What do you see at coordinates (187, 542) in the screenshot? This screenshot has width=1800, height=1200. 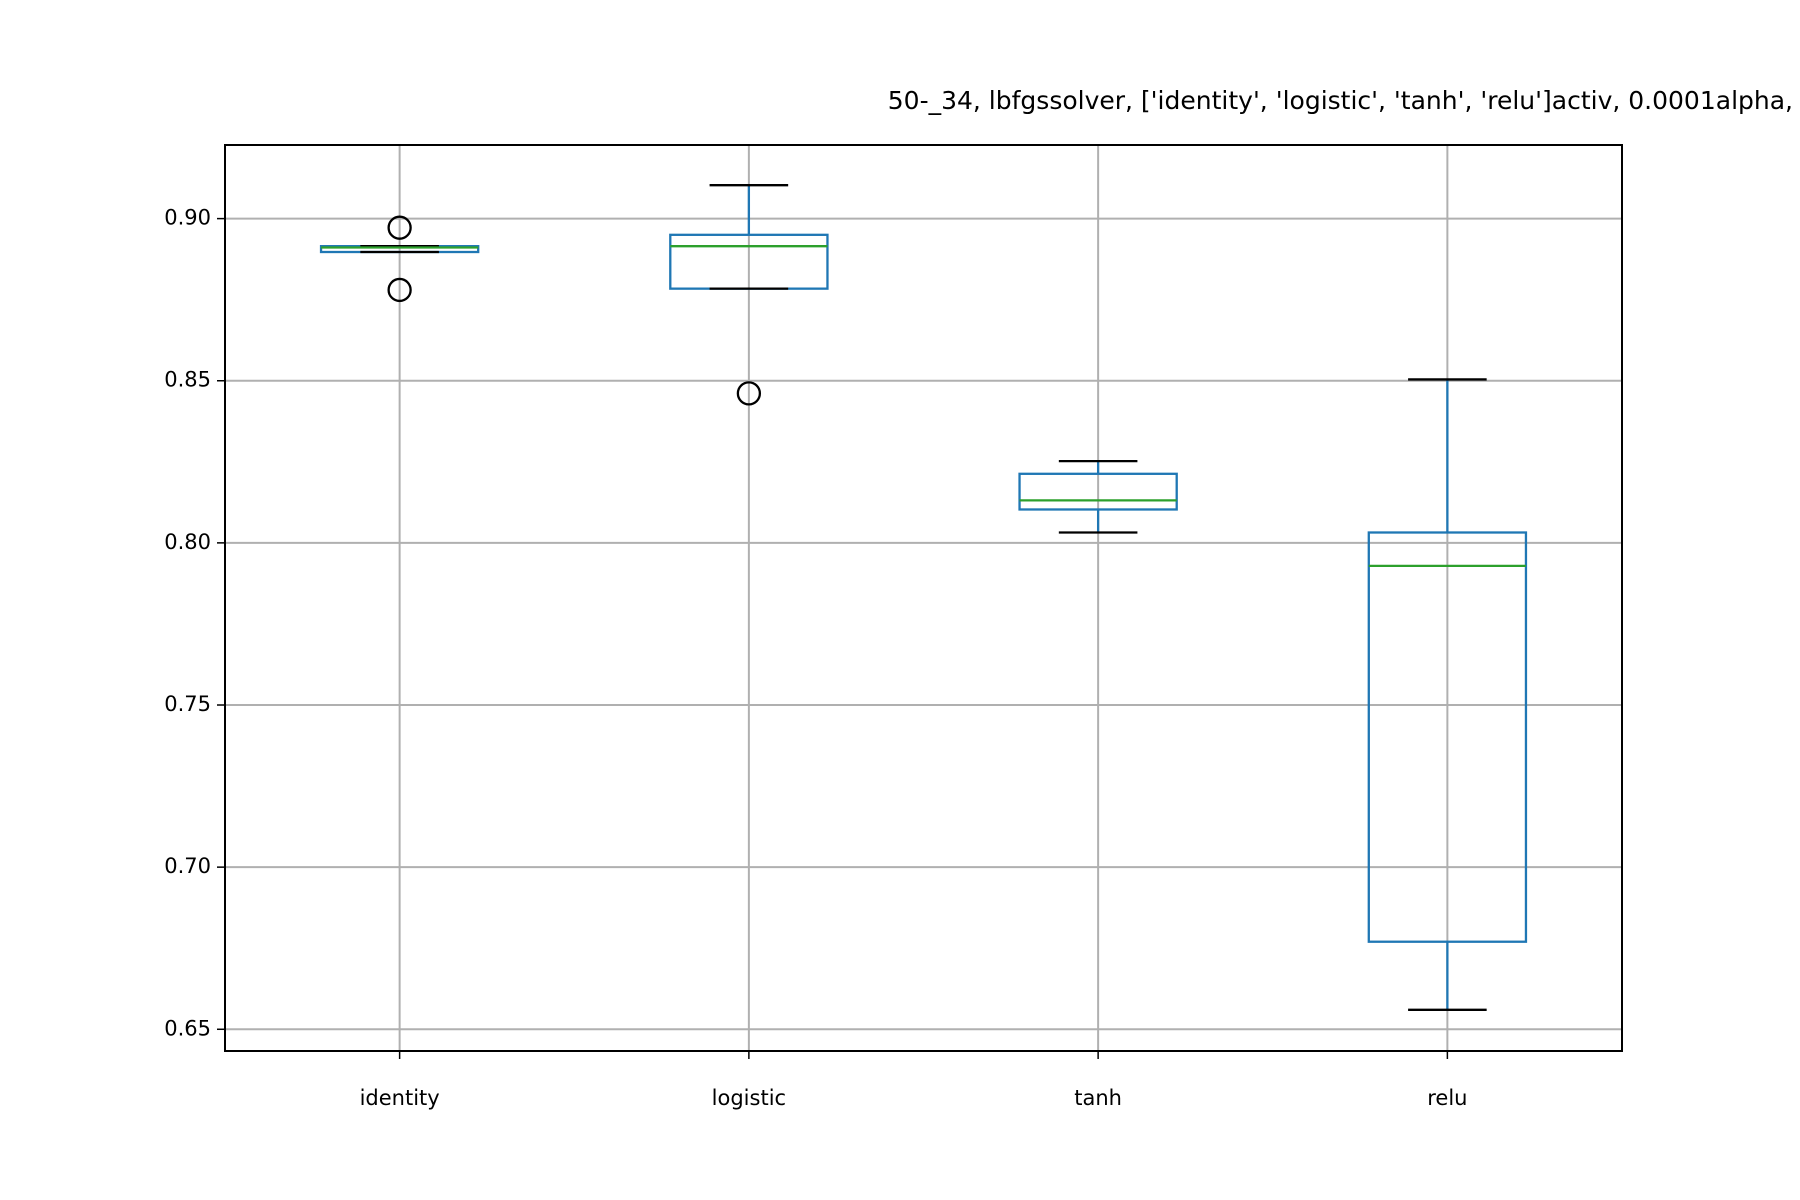 I see `y-tick-label: 0.80` at bounding box center [187, 542].